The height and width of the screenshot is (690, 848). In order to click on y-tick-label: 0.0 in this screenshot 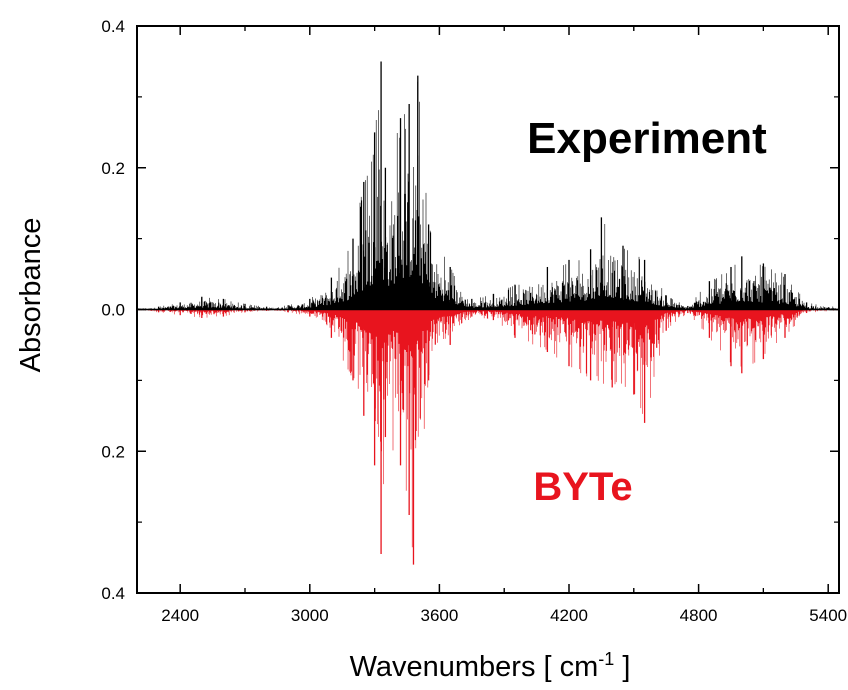, I will do `click(113, 310)`.